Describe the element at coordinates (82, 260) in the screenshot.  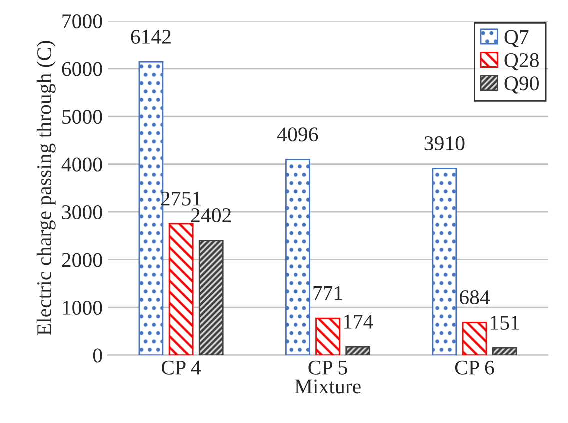
I see `y-tick-label: 2000` at that location.